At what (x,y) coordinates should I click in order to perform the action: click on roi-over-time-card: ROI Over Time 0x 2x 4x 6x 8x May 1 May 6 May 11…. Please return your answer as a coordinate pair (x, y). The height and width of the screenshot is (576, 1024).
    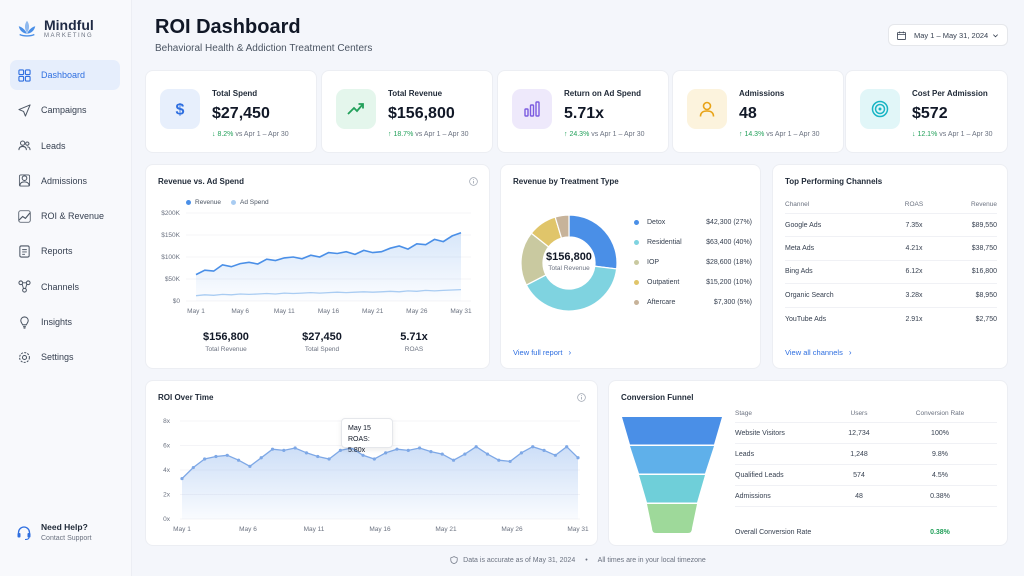
    Looking at the image, I should click on (371, 463).